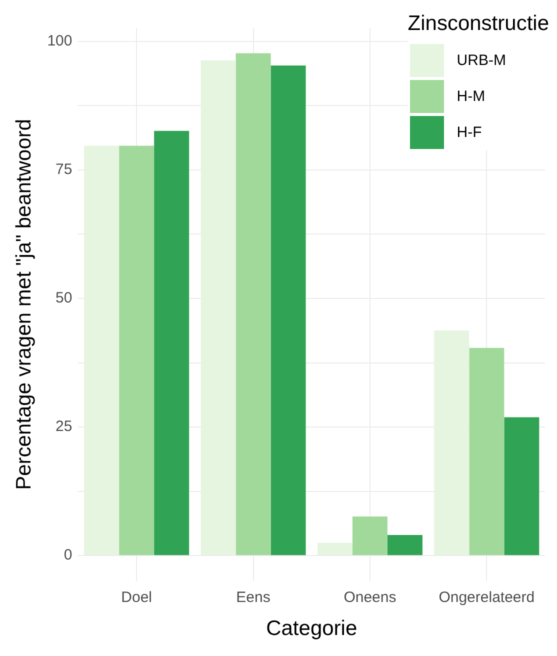  I want to click on x-tick-label: Oneens, so click(370, 597).